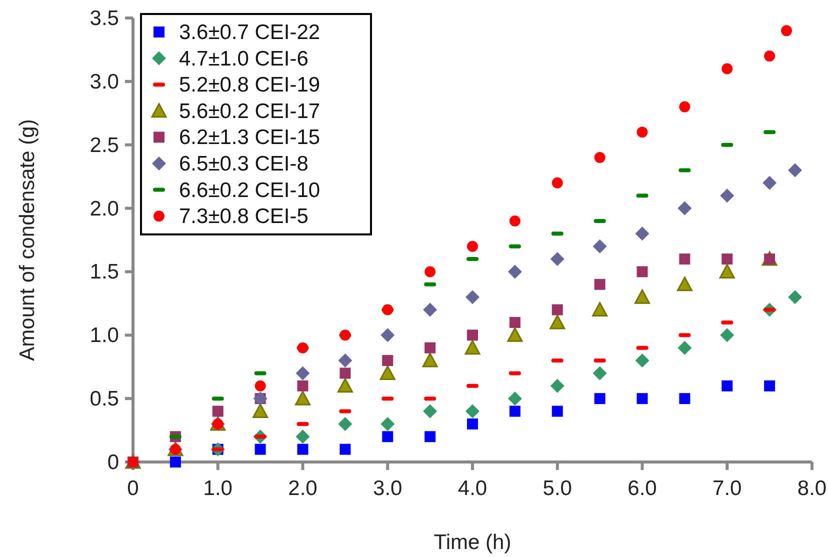 The width and height of the screenshot is (828, 557). What do you see at coordinates (249, 32) in the screenshot?
I see `legend-label: 3.6±0.7 CEI-22` at bounding box center [249, 32].